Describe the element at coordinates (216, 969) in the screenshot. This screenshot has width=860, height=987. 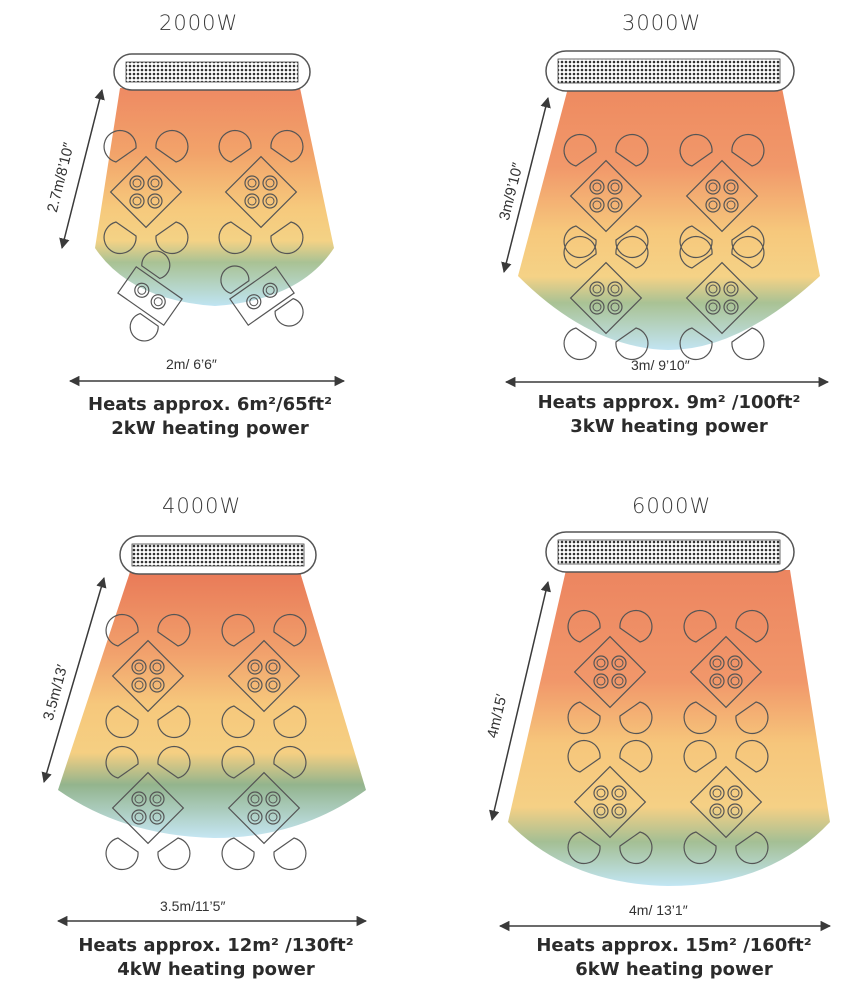
I see `caption-power-4000w: 4kW heating power` at that location.